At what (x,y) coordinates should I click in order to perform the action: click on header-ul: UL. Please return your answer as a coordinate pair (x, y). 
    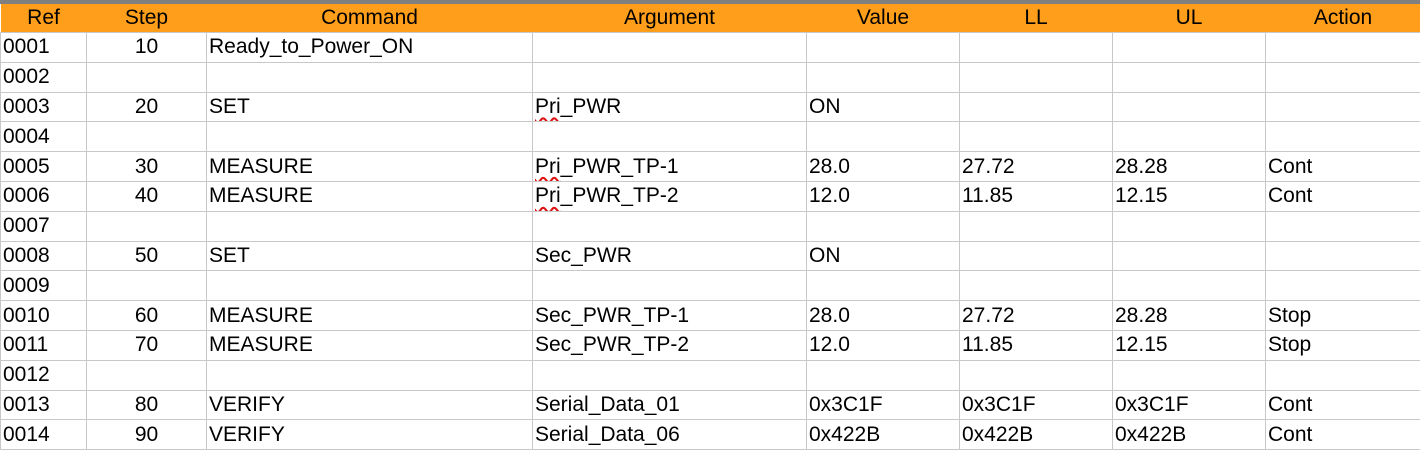
    Looking at the image, I should click on (1189, 18).